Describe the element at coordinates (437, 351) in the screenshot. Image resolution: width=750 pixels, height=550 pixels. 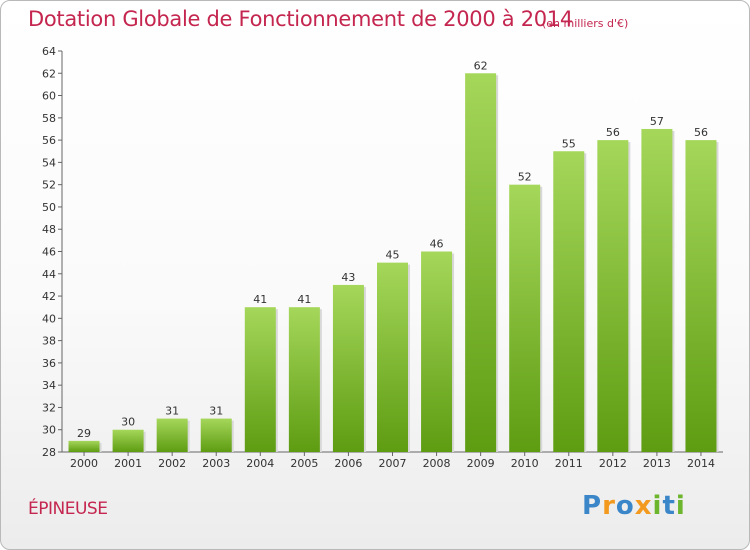
I see `bar-2008` at that location.